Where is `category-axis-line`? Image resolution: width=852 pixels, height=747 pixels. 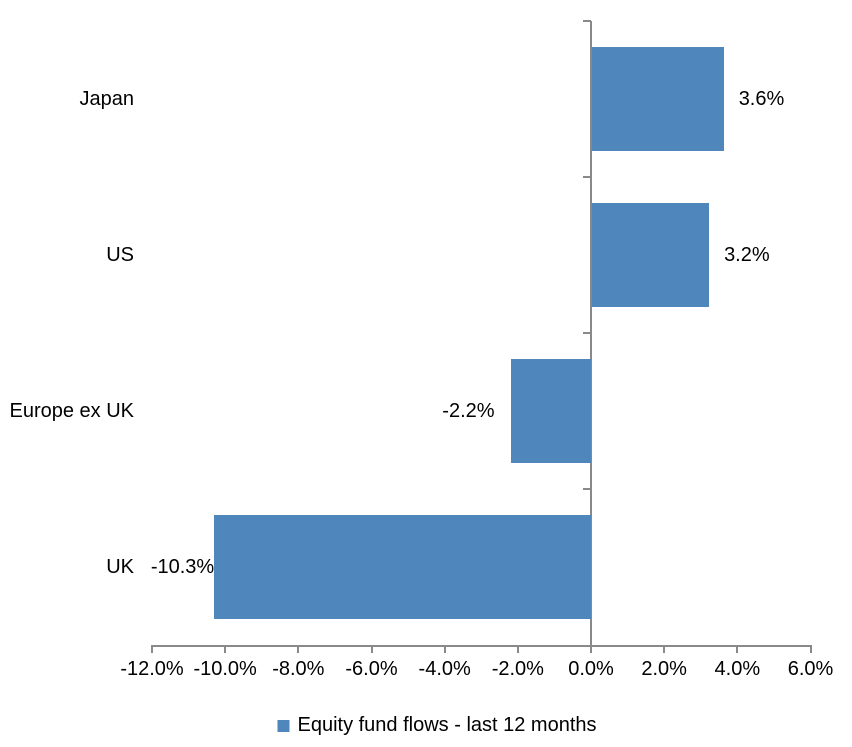 category-axis-line is located at coordinates (481, 646).